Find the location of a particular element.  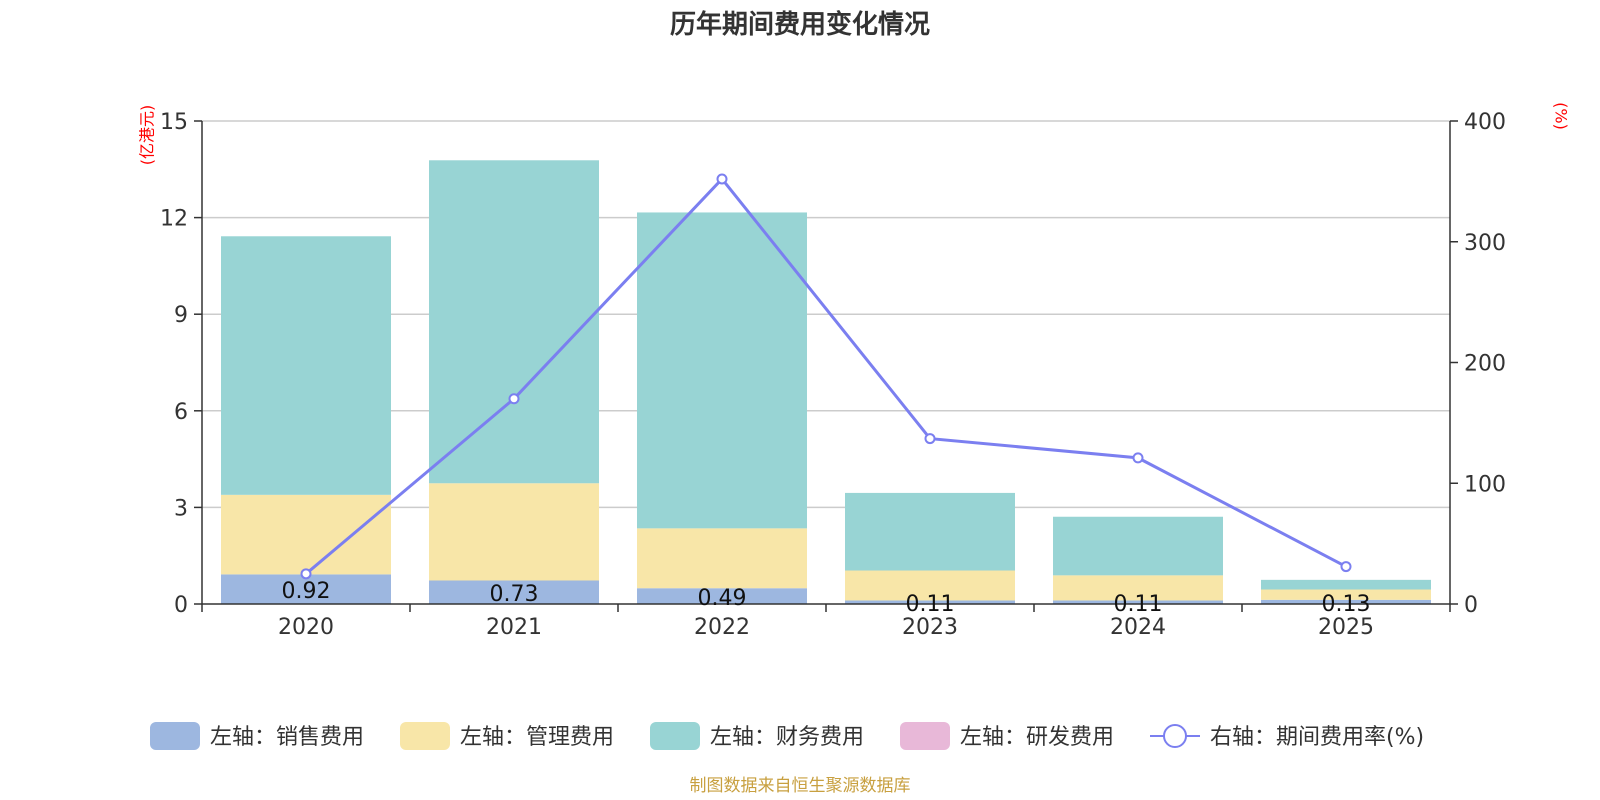

legend-label: 左轴：销售费用 is located at coordinates (287, 737).